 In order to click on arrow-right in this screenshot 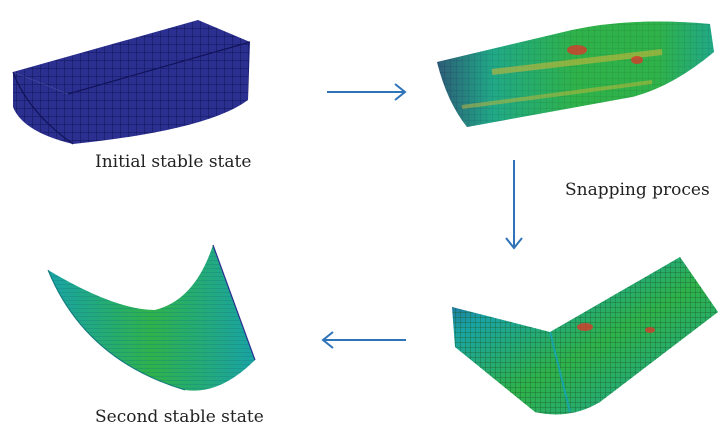, I will do `click(367, 92)`.